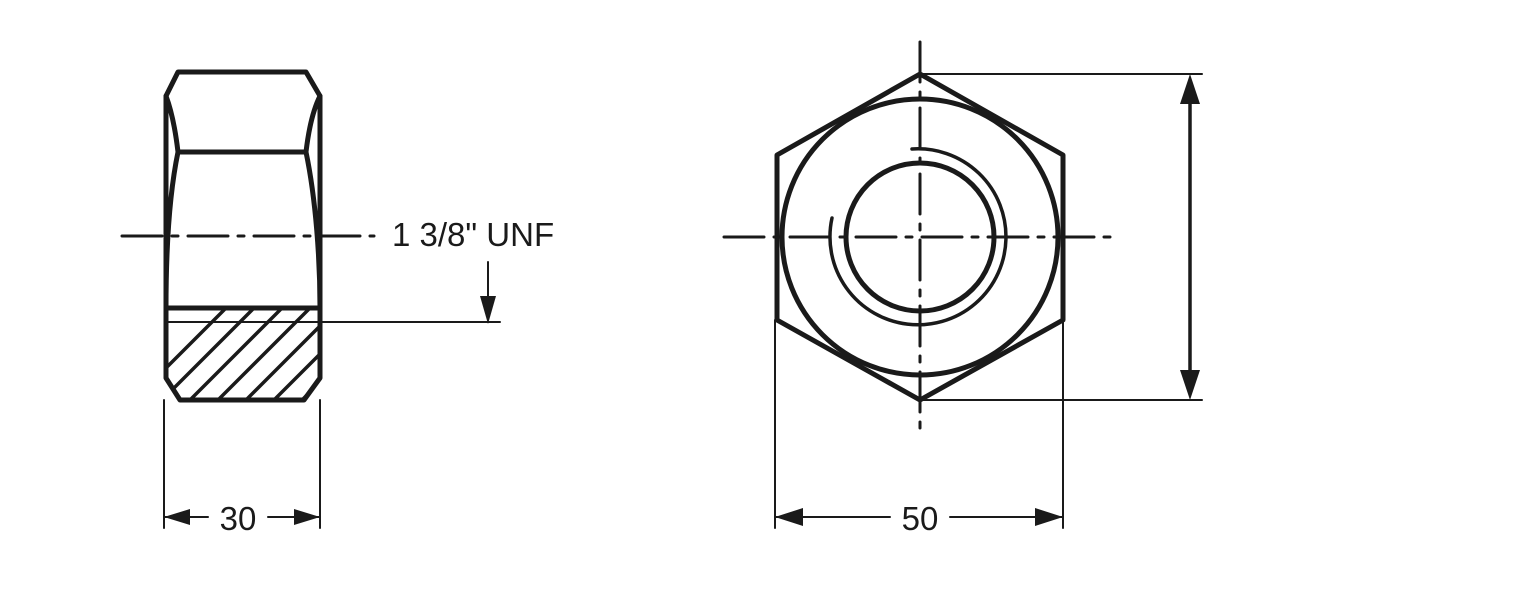 The height and width of the screenshot is (609, 1535). What do you see at coordinates (243, 354) in the screenshot?
I see `section-hatching` at bounding box center [243, 354].